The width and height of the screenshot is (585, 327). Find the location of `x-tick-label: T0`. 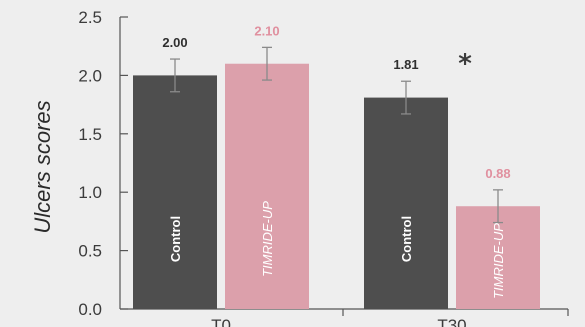

x-tick-label: T0 is located at coordinates (221, 321).